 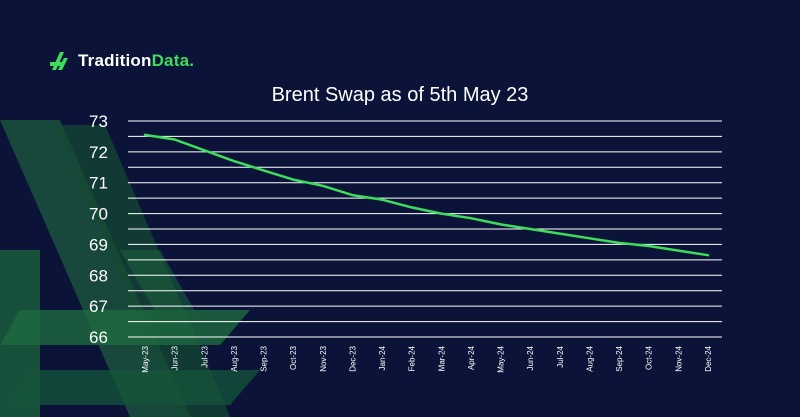 What do you see at coordinates (619, 358) in the screenshot?
I see `x-tick-label: Sep-24` at bounding box center [619, 358].